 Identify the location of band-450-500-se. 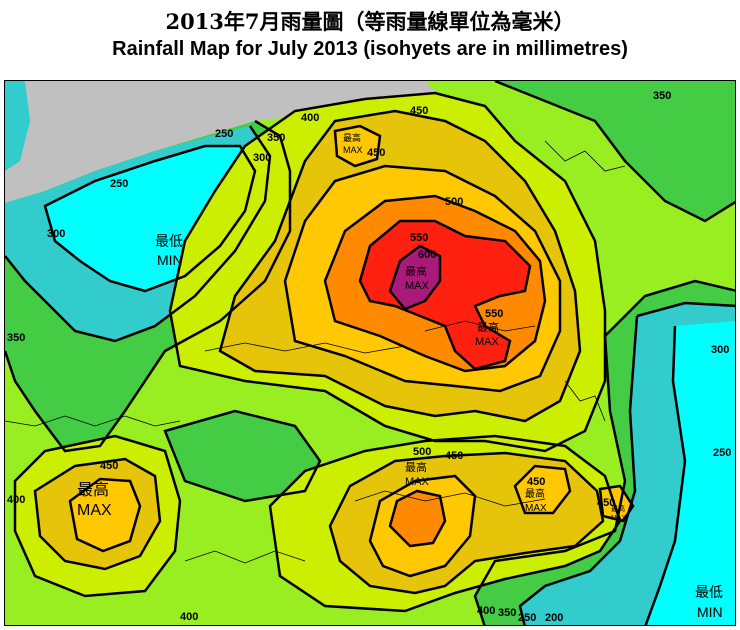
(542, 489).